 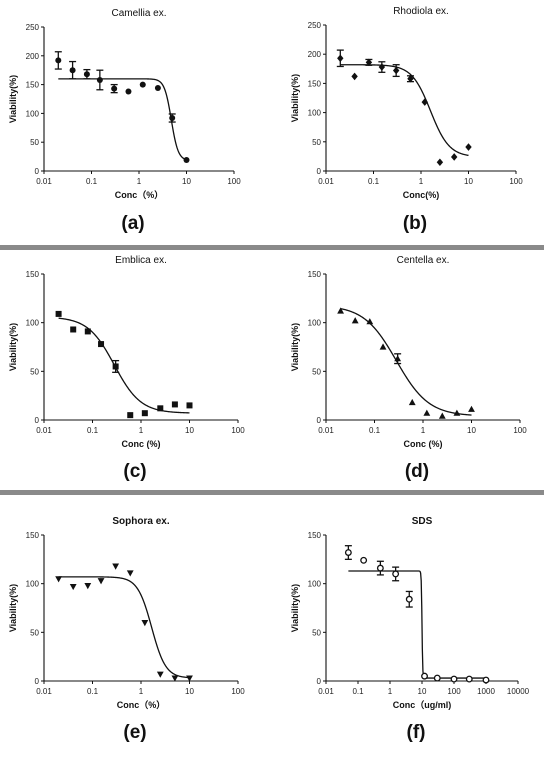 What do you see at coordinates (138, 13) in the screenshot?
I see `chart-title: Camellia ex.` at bounding box center [138, 13].